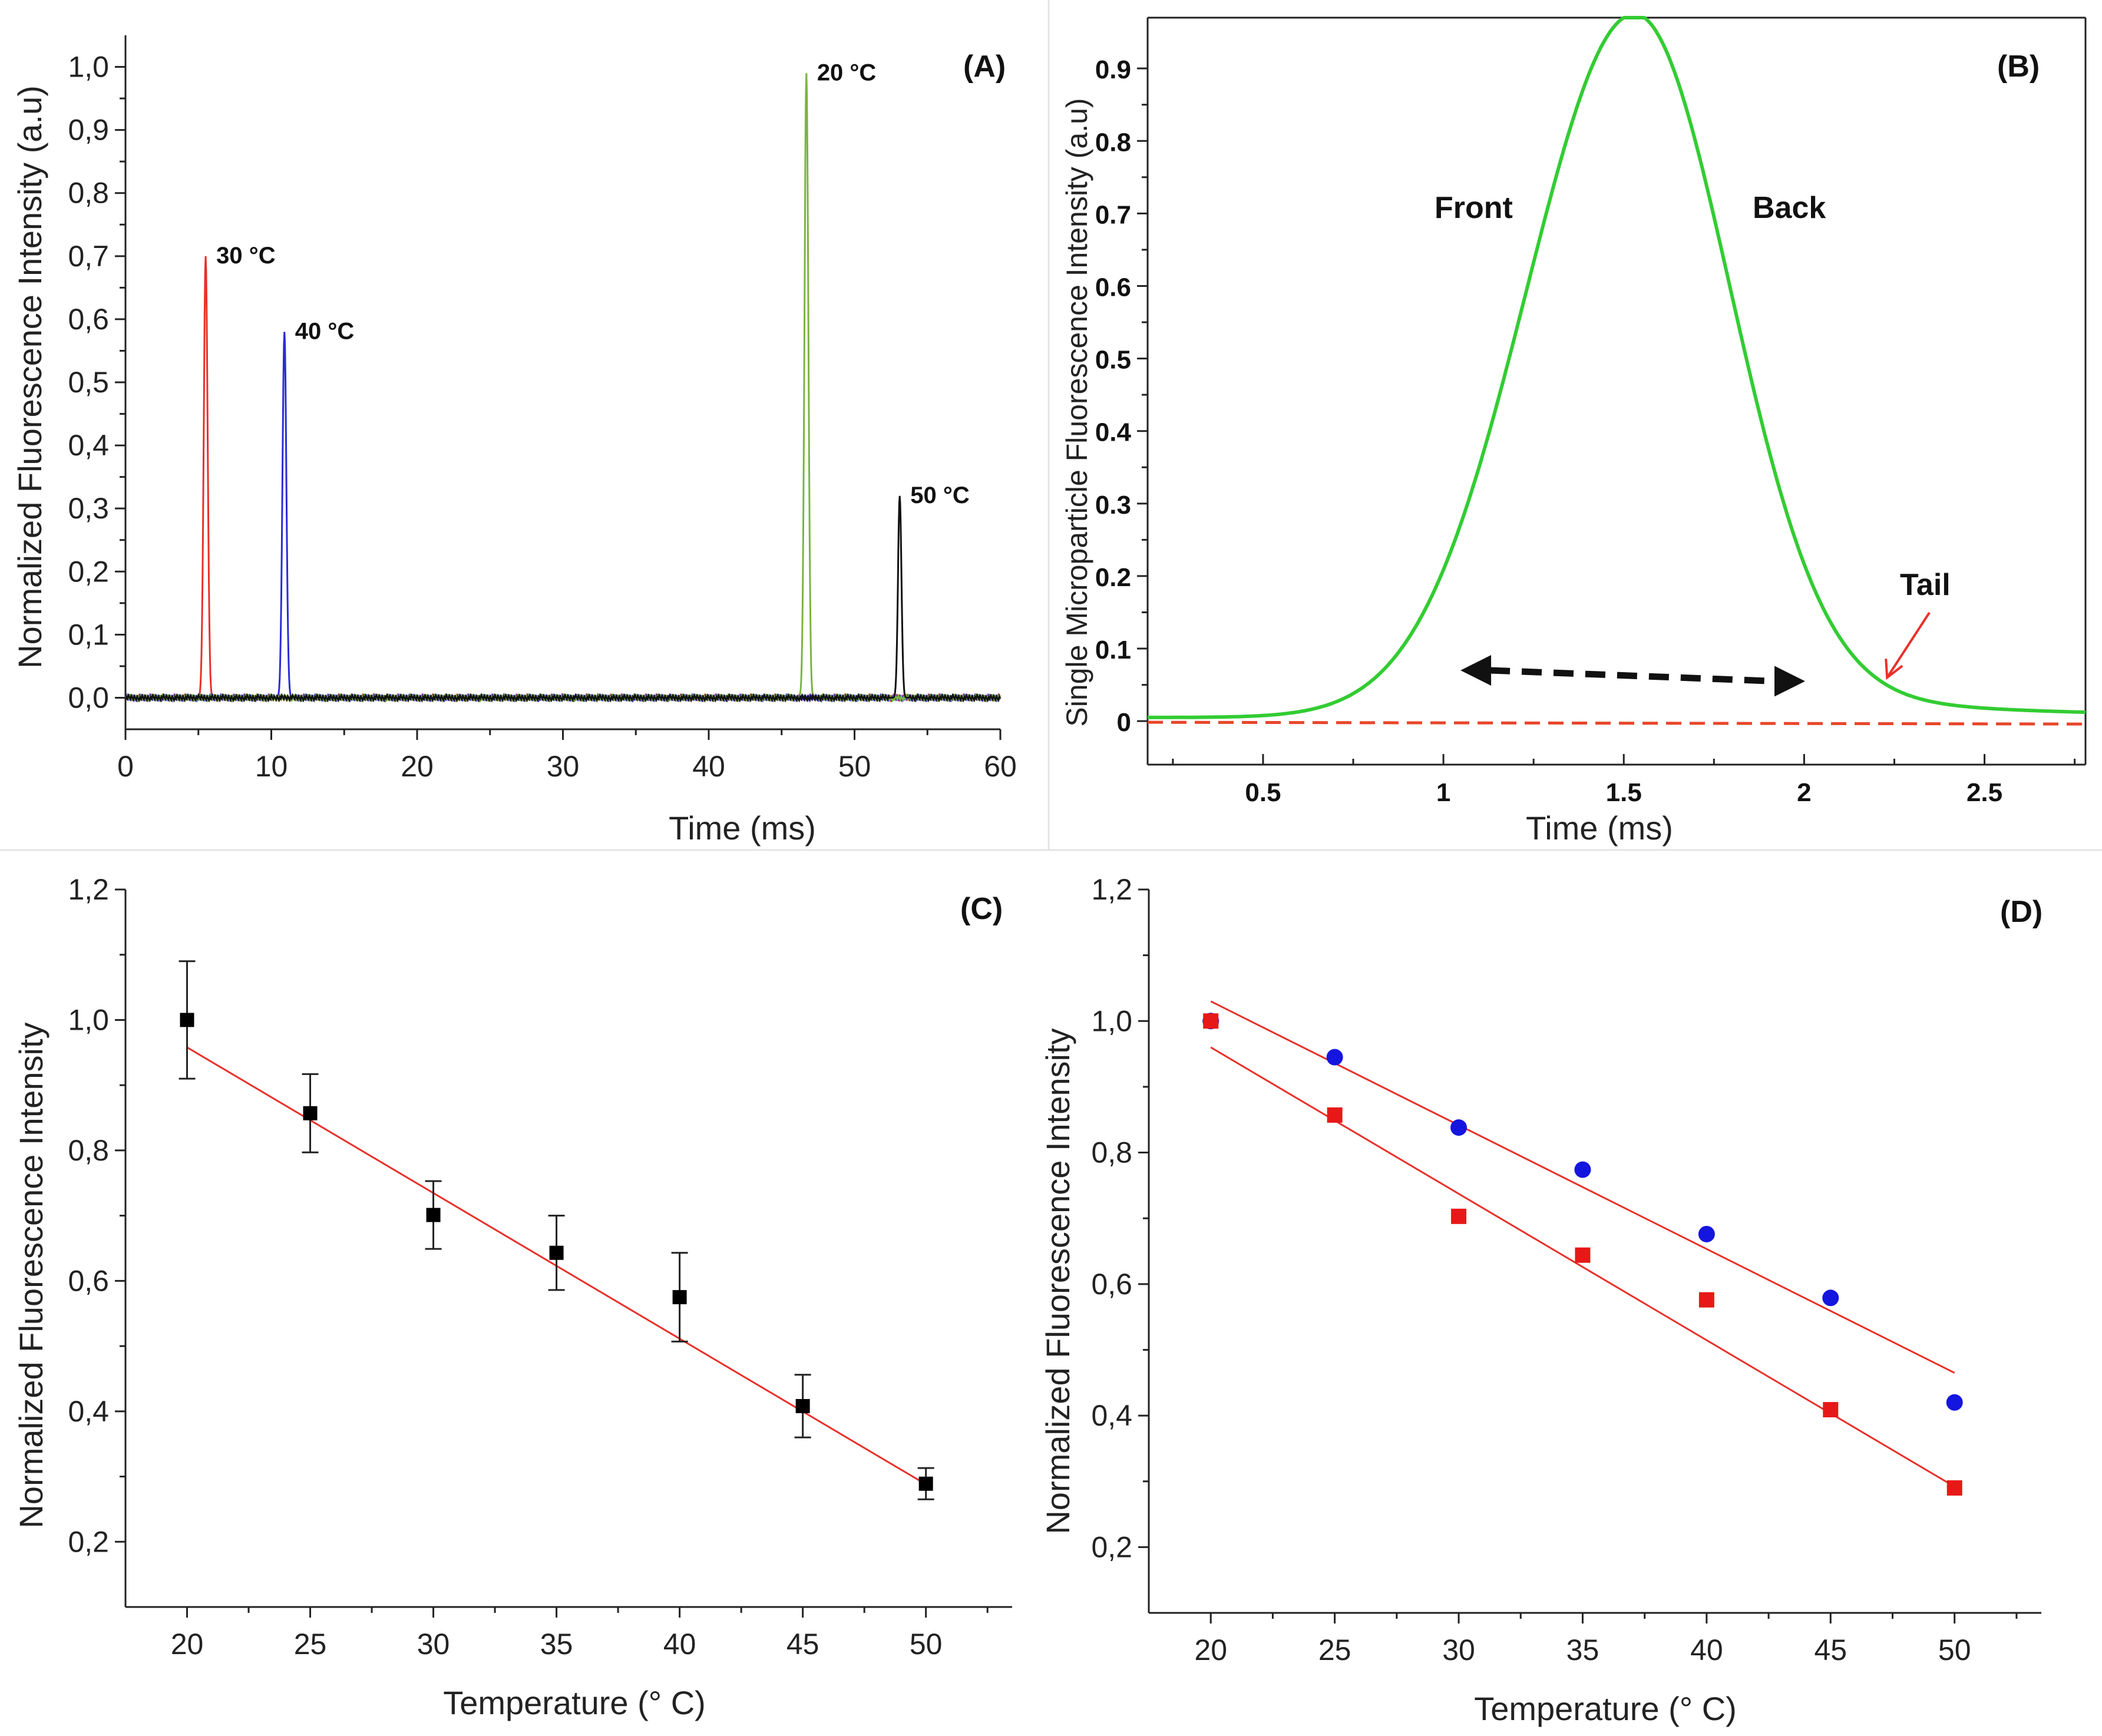  I want to click on series-label: 40 °C, so click(325, 331).